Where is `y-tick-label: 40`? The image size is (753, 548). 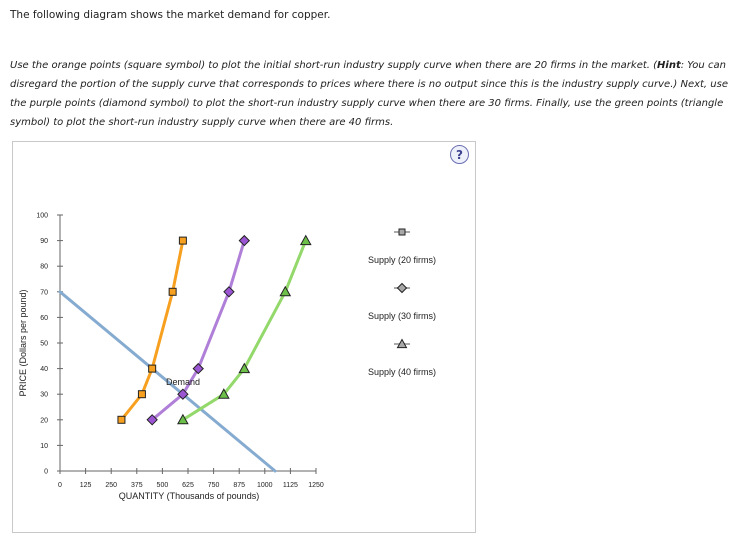
y-tick-label: 40 is located at coordinates (44, 369).